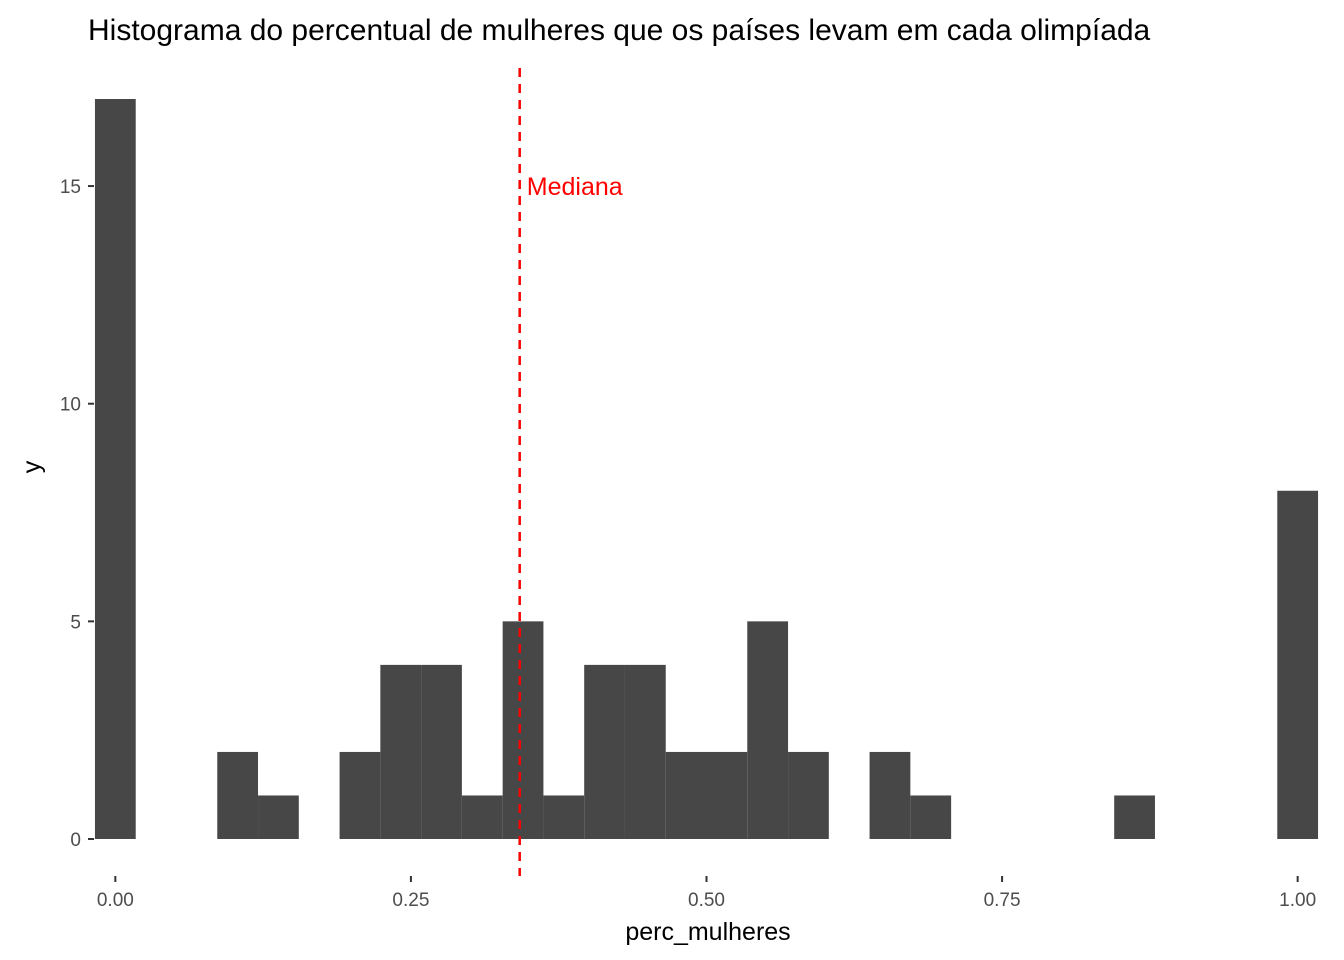 The image size is (1344, 960). What do you see at coordinates (410, 900) in the screenshot?
I see `x-tick-label: 0.25` at bounding box center [410, 900].